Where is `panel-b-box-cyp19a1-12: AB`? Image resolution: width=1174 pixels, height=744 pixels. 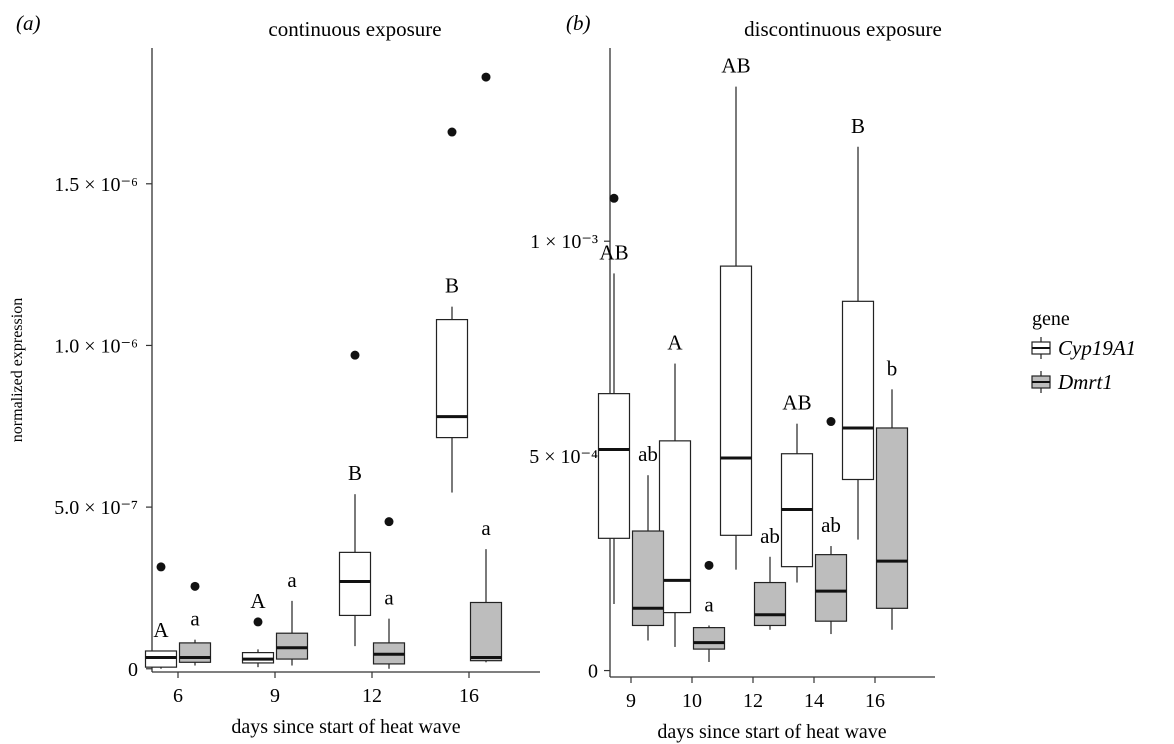 panel-b-box-cyp19a1-12: AB is located at coordinates (736, 312).